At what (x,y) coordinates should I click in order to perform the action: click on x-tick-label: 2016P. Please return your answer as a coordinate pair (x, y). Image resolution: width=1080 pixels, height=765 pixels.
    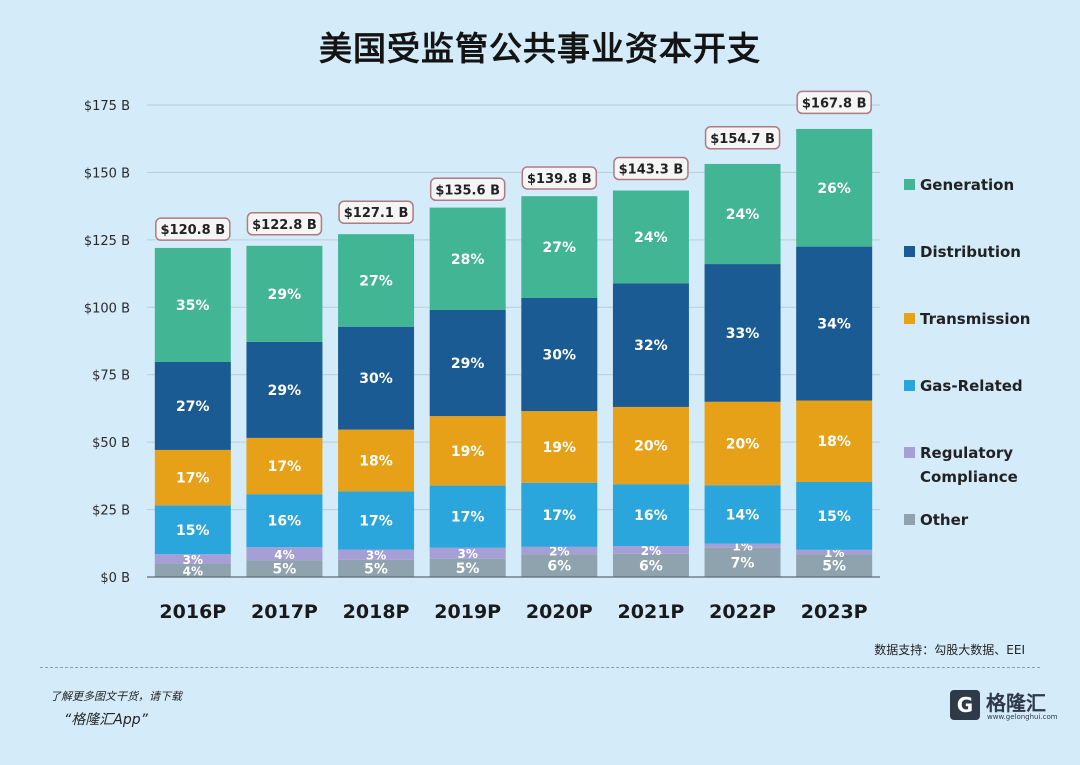
    Looking at the image, I should click on (192, 612).